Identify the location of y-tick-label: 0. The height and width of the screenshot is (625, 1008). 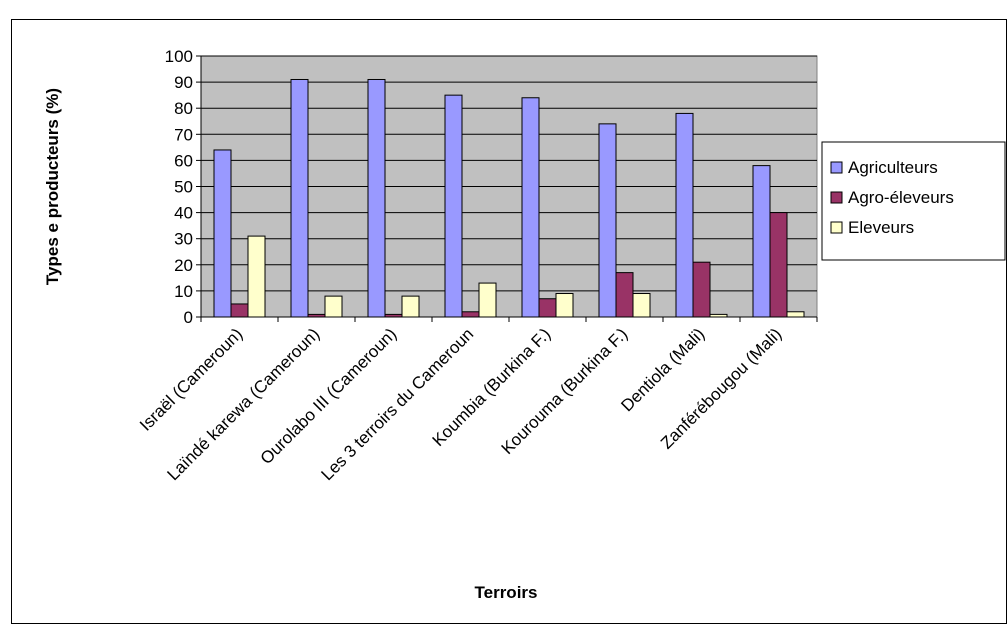
(188, 317).